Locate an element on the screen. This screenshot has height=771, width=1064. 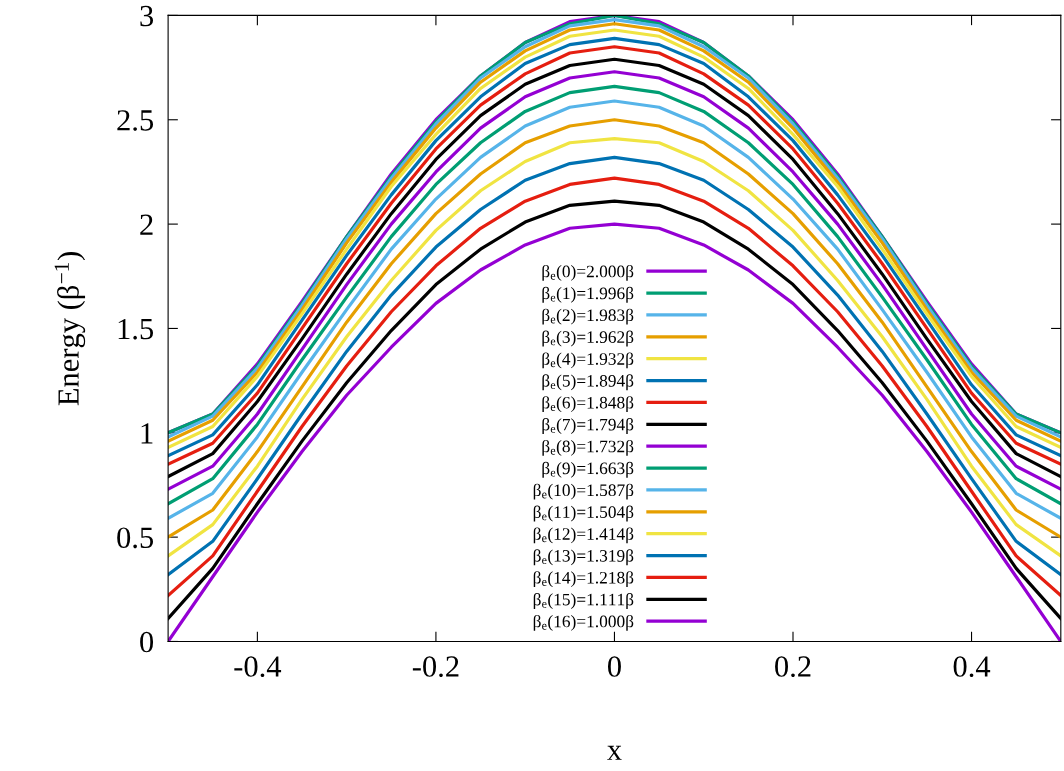
legend-label: β$_{e}$(0)=2.000β is located at coordinates (588, 272).